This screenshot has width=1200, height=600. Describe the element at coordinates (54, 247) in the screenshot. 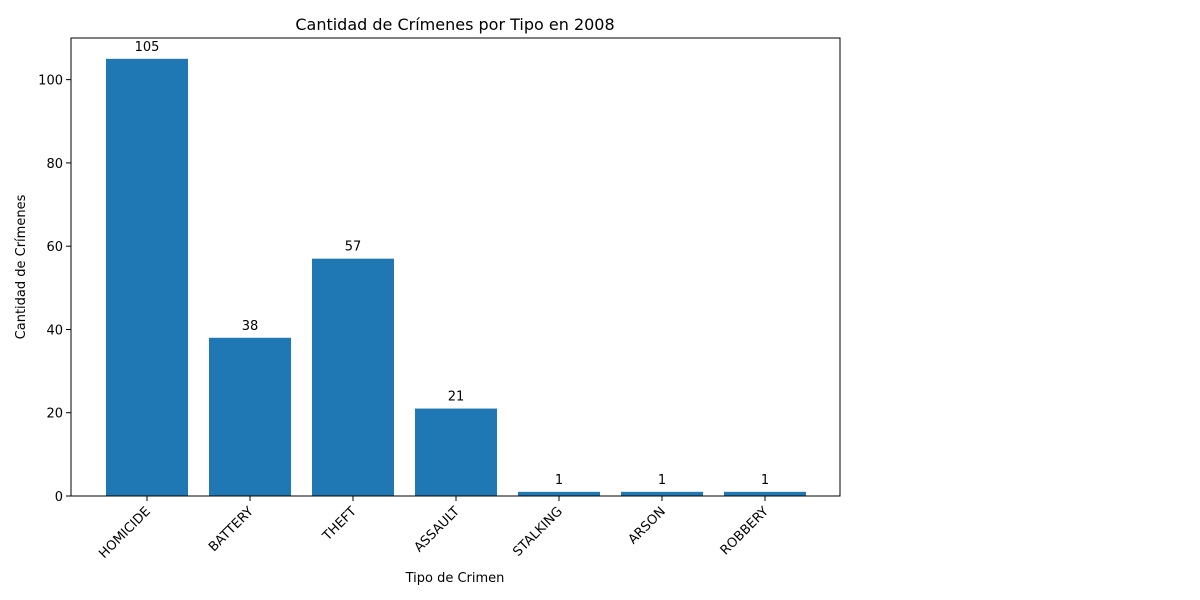

I see `y-tick-label: 60` at that location.